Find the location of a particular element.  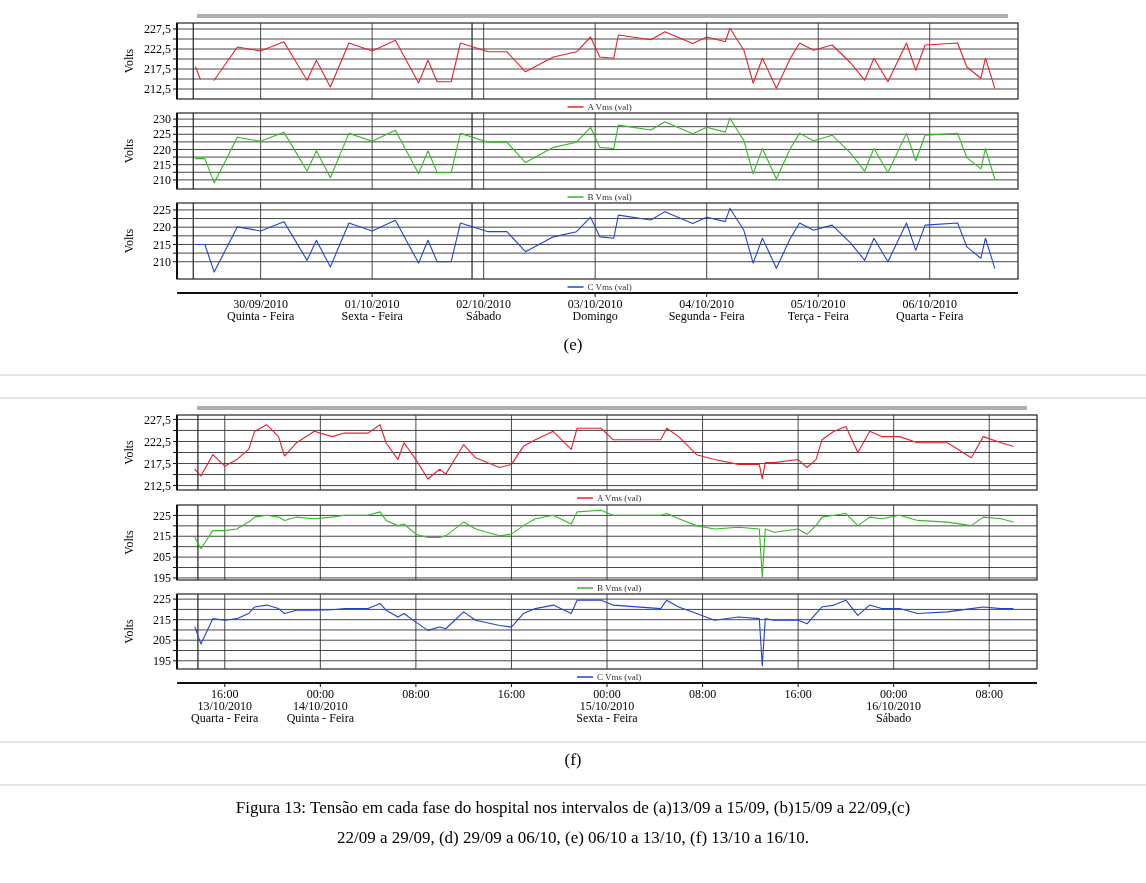

text: Figura 13: Tensão em cada fase do hospital nos intervalos de (a)13/09 a 15/09, (b)15/09 a 22/09,(c) 22/09 a 29/09, (d) 29/09 a 06/10, (e) 06/10 a 13/10, (f) 13/10 a 16/10. is located at coordinates (573, 822).